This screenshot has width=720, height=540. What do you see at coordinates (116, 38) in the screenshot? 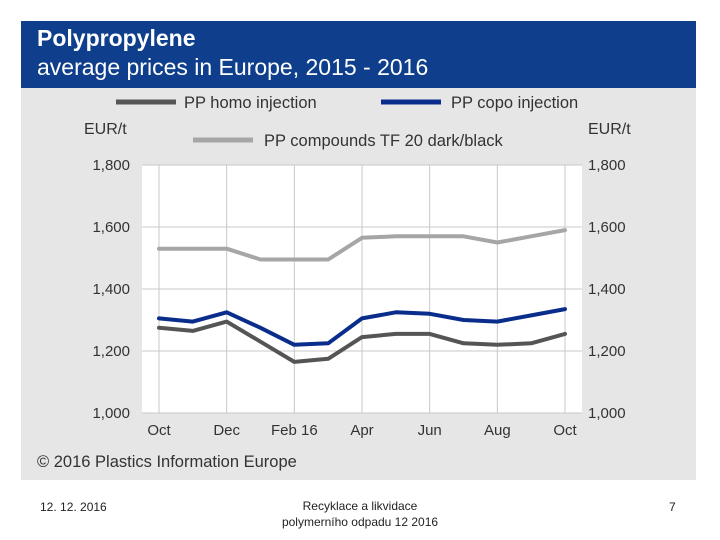
I see `chart-title: Polypropylene` at bounding box center [116, 38].